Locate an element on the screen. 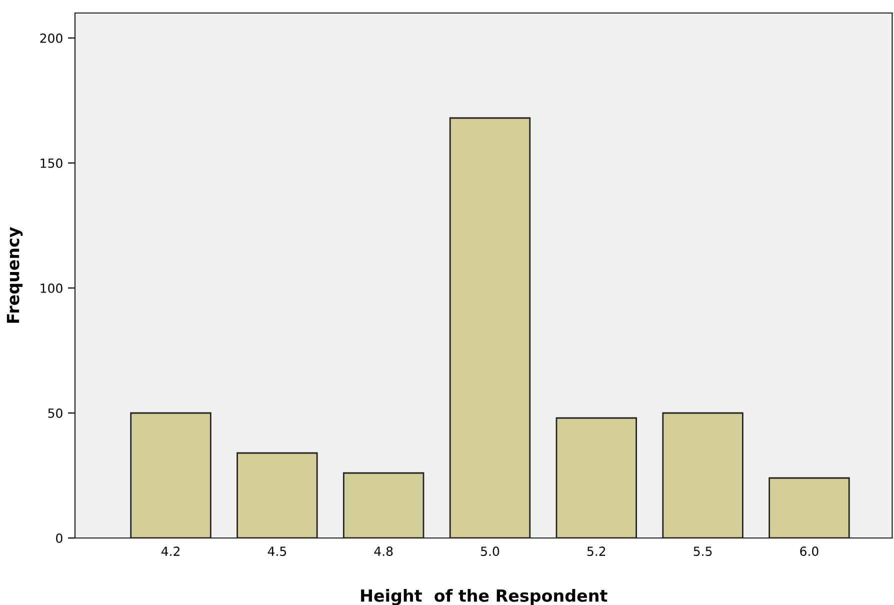 This screenshot has height=605, width=894. x-axis-title: Height of the Respondent is located at coordinates (484, 596).